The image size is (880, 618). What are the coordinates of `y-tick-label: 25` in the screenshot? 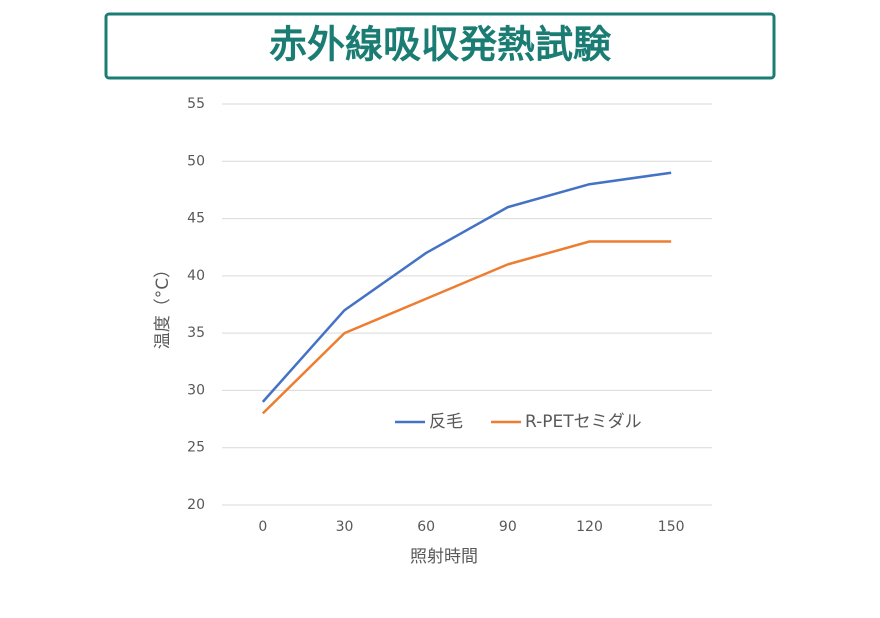 It's located at (196, 448).